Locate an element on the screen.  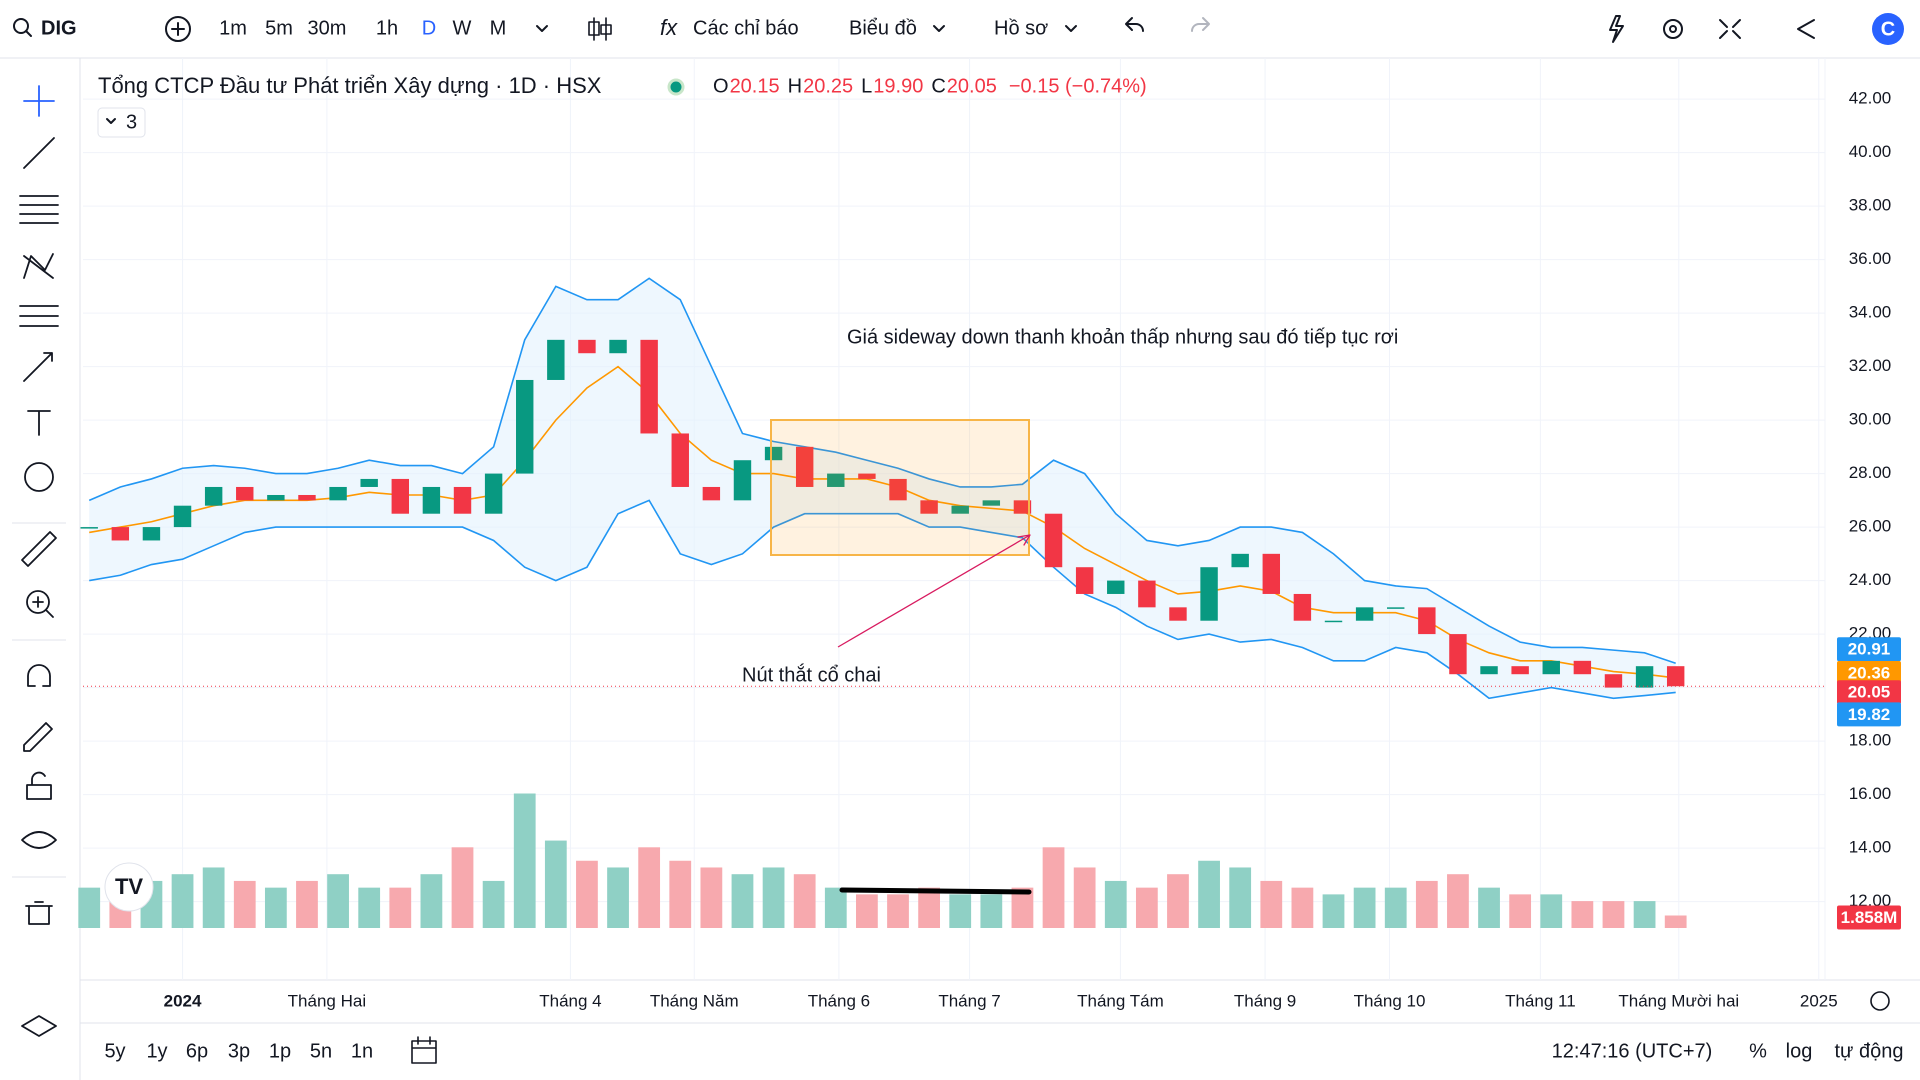
lock-tool is located at coordinates (39, 785).